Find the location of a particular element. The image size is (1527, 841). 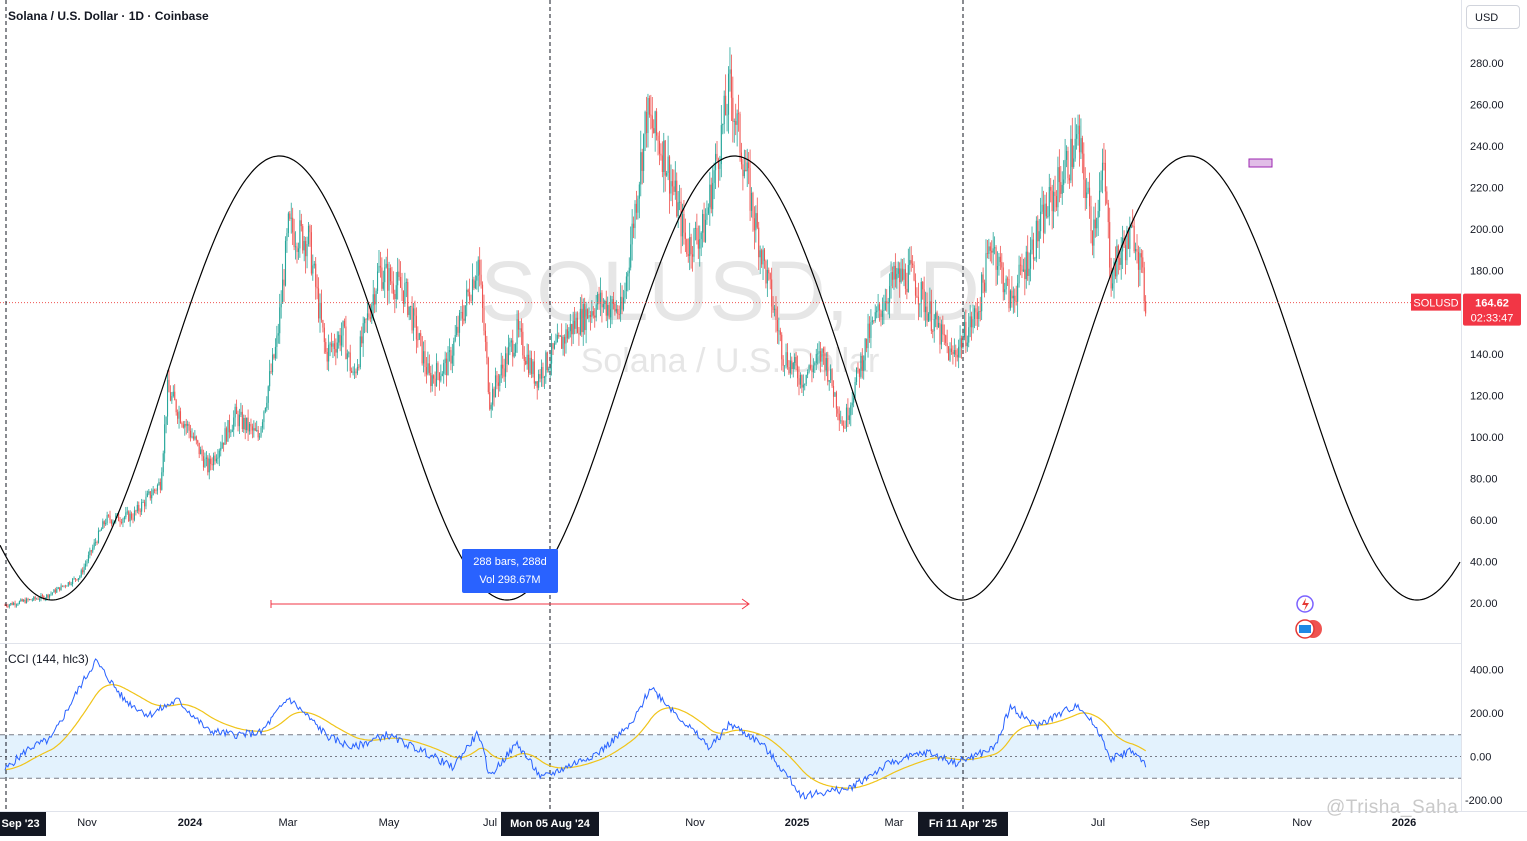

symbol-title: Solana / U.S. Dollar · 1D · Coinbase is located at coordinates (108, 16).